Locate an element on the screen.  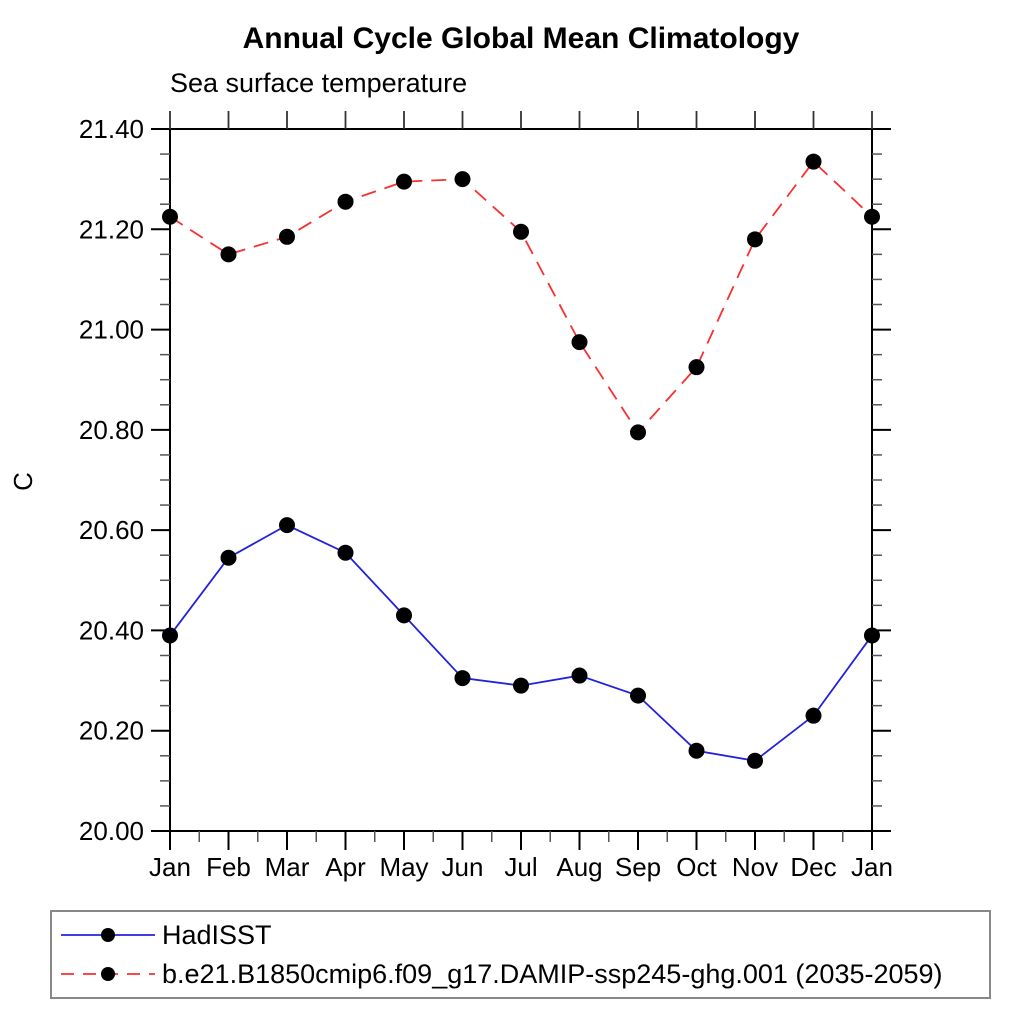
x-tick-label: Apr is located at coordinates (345, 867).